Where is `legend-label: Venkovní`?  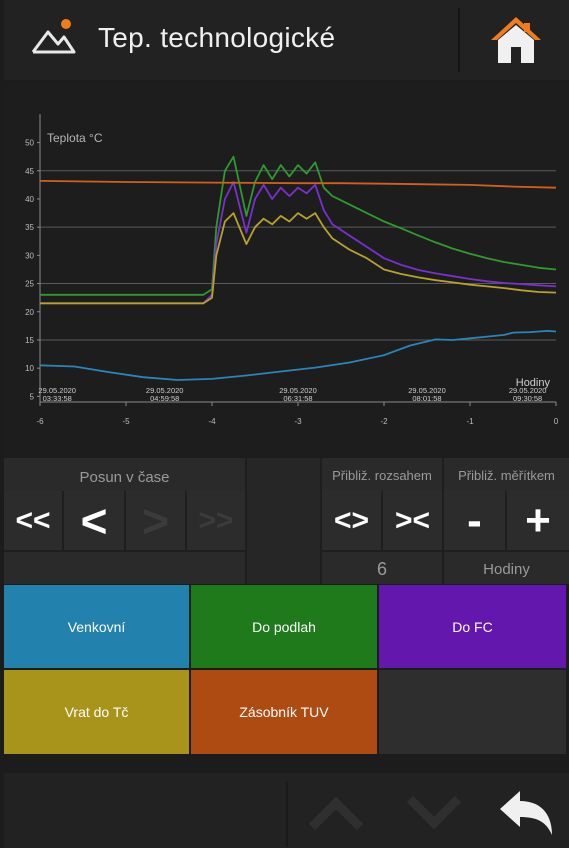 legend-label: Venkovní is located at coordinates (96, 626).